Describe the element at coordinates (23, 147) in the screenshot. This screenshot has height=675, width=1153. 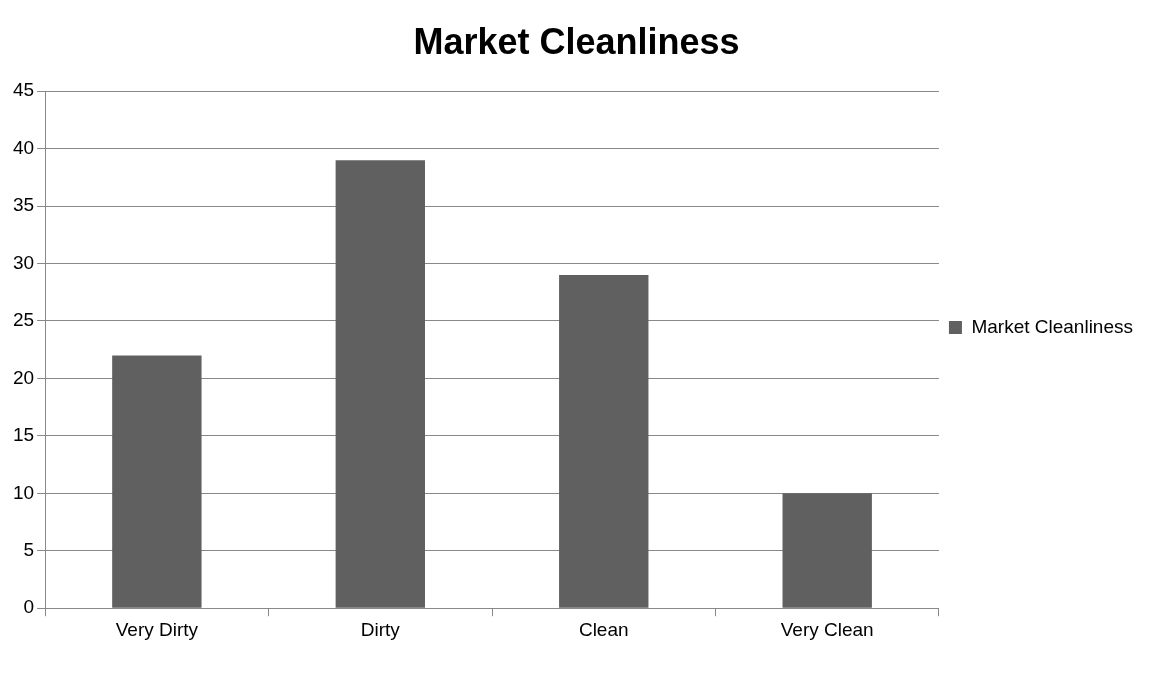
I see `y-tick-label: 40` at that location.